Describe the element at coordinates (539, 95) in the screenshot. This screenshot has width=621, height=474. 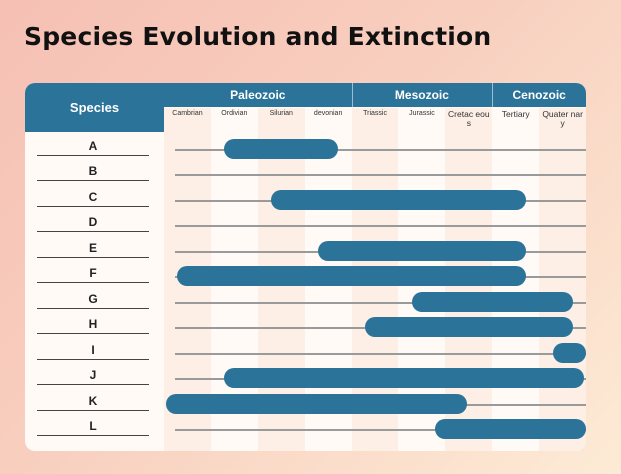
I see `era-label: Cenozoic` at that location.